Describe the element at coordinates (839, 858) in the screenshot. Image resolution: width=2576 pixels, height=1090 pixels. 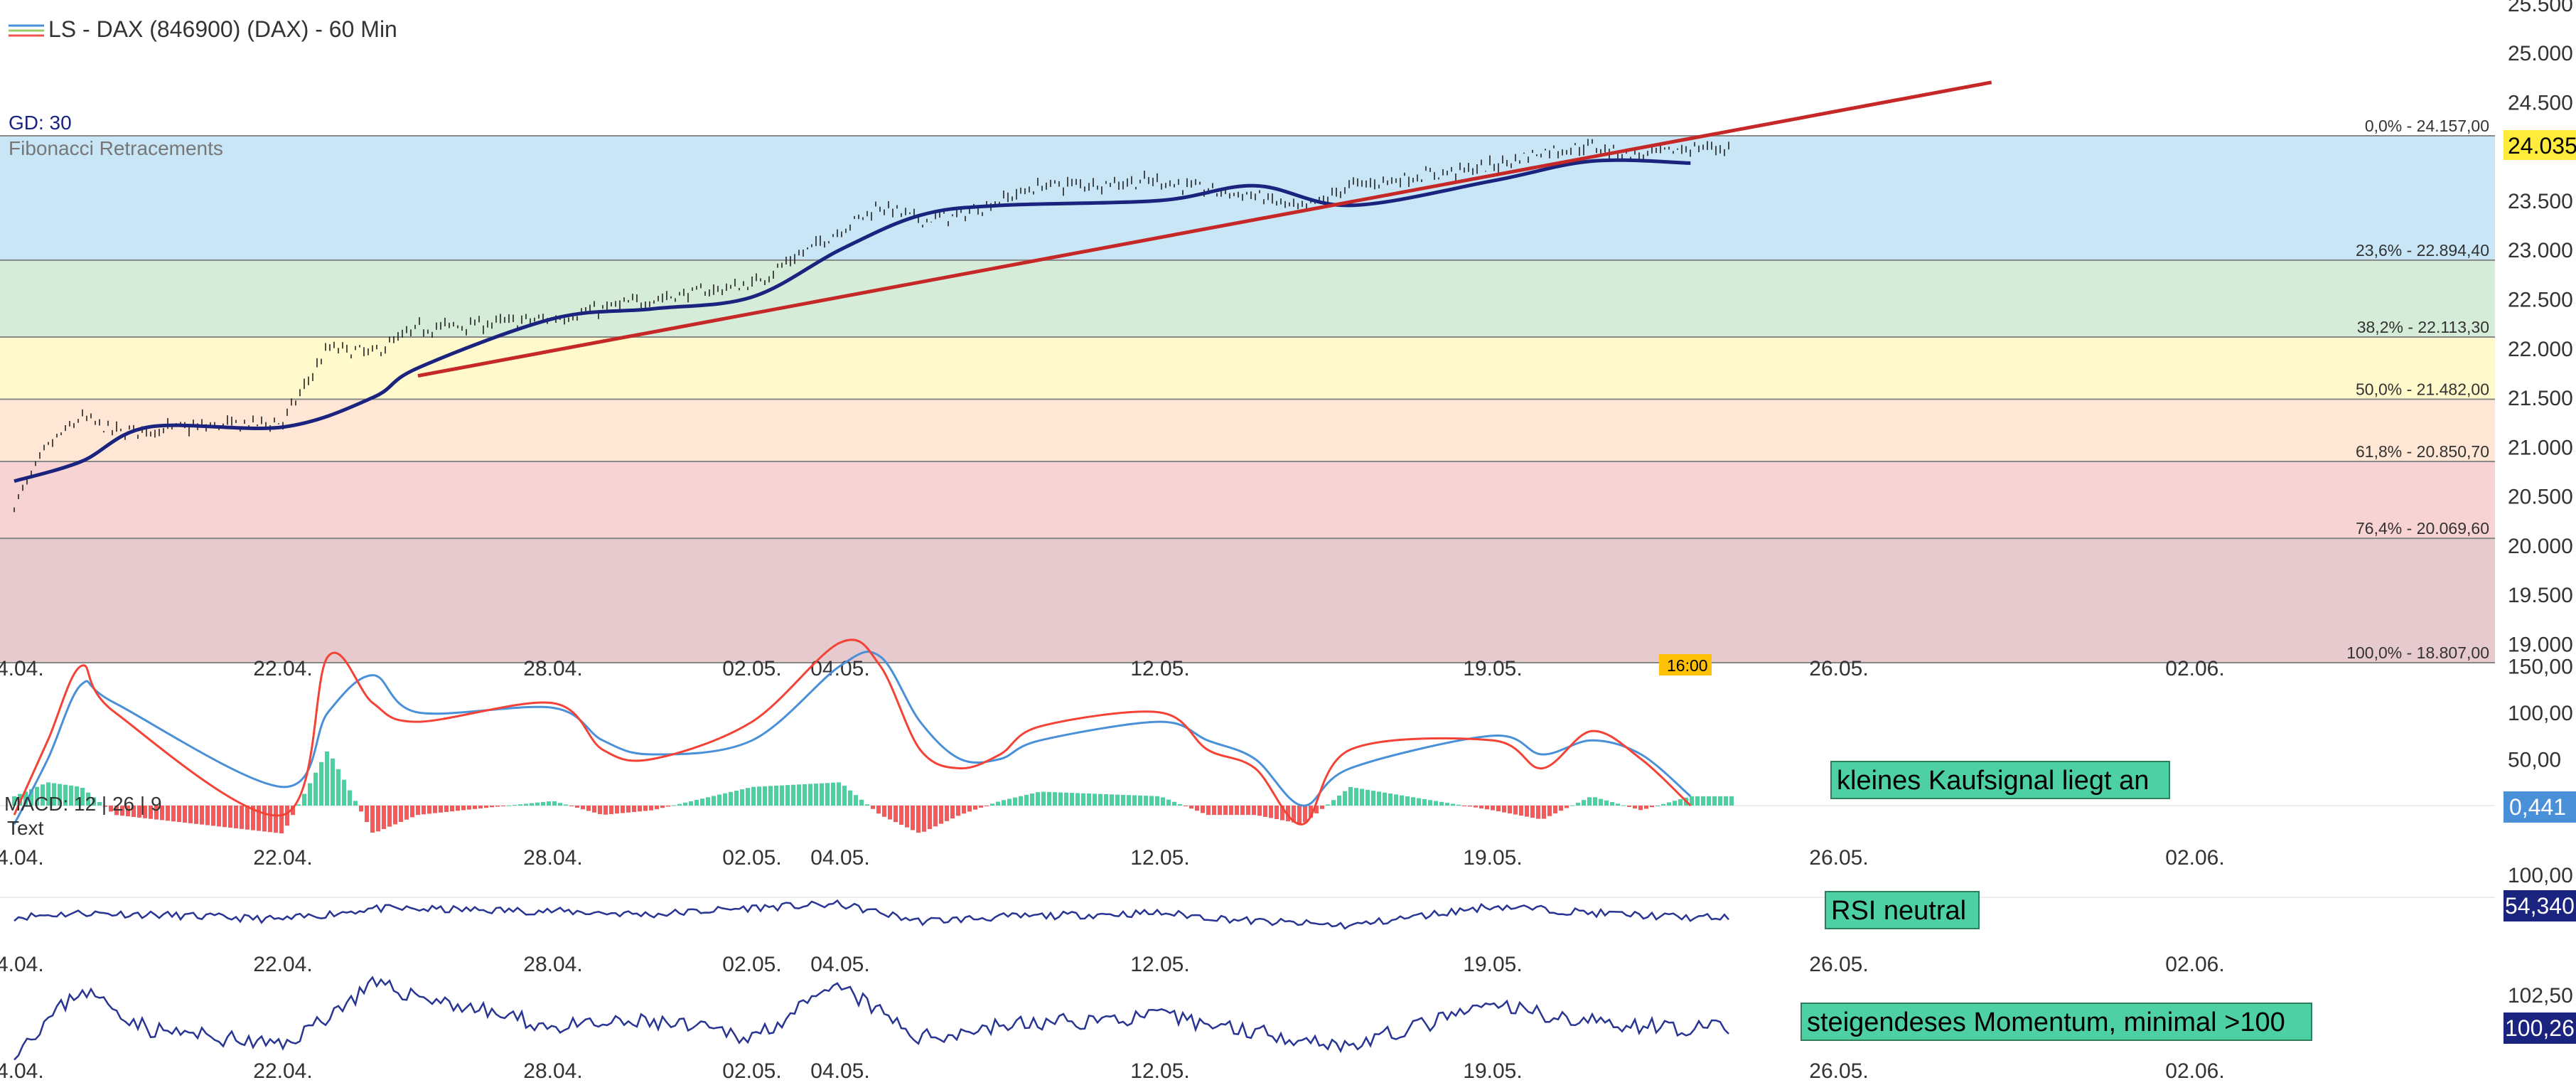
I see `time-axis-tick: 04.05.` at that location.